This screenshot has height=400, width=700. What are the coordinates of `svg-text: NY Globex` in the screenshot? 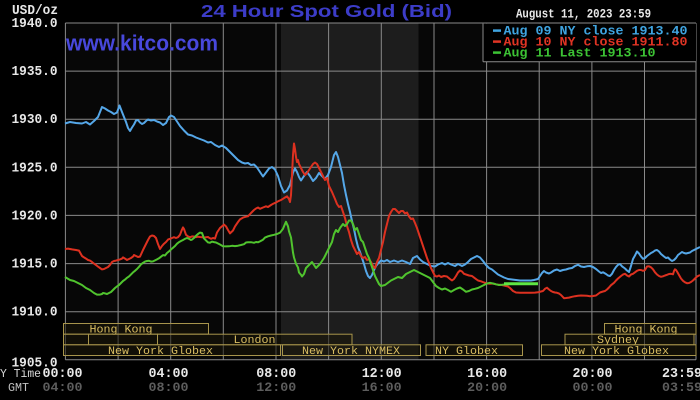 It's located at (466, 352).